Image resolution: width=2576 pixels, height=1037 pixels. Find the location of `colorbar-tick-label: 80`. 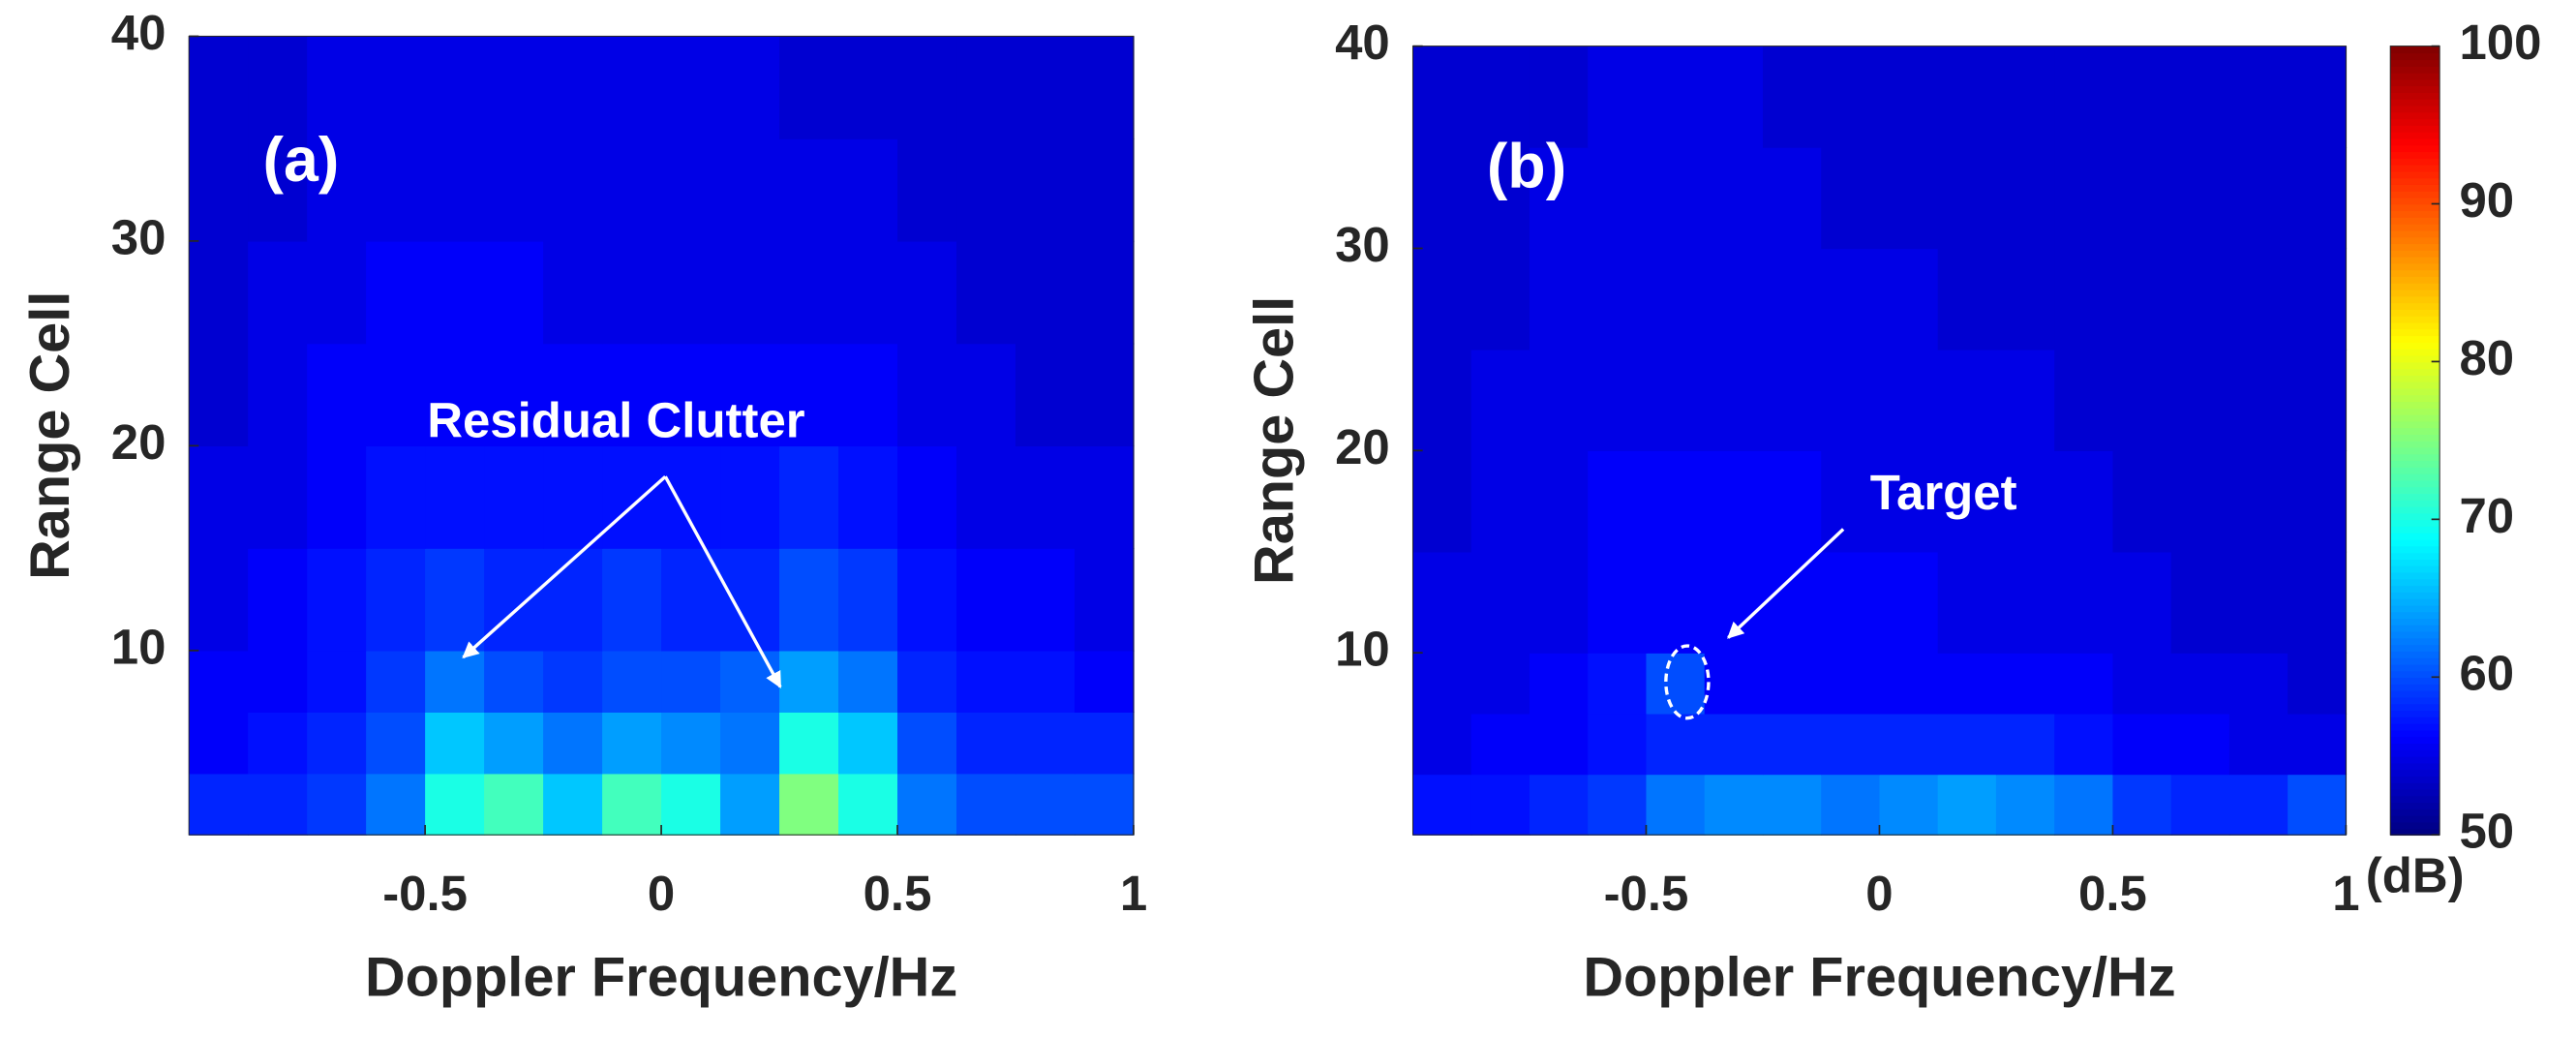

colorbar-tick-label: 80 is located at coordinates (2488, 357).